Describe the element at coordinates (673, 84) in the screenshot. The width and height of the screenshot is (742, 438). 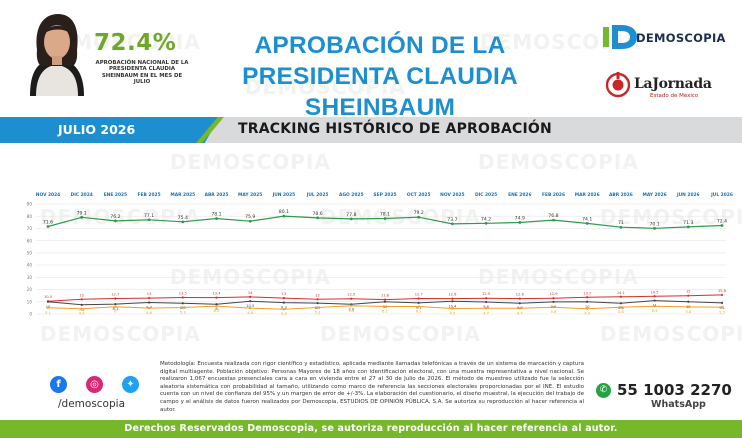
I see `jornada-logo-text: LaJornada` at that location.